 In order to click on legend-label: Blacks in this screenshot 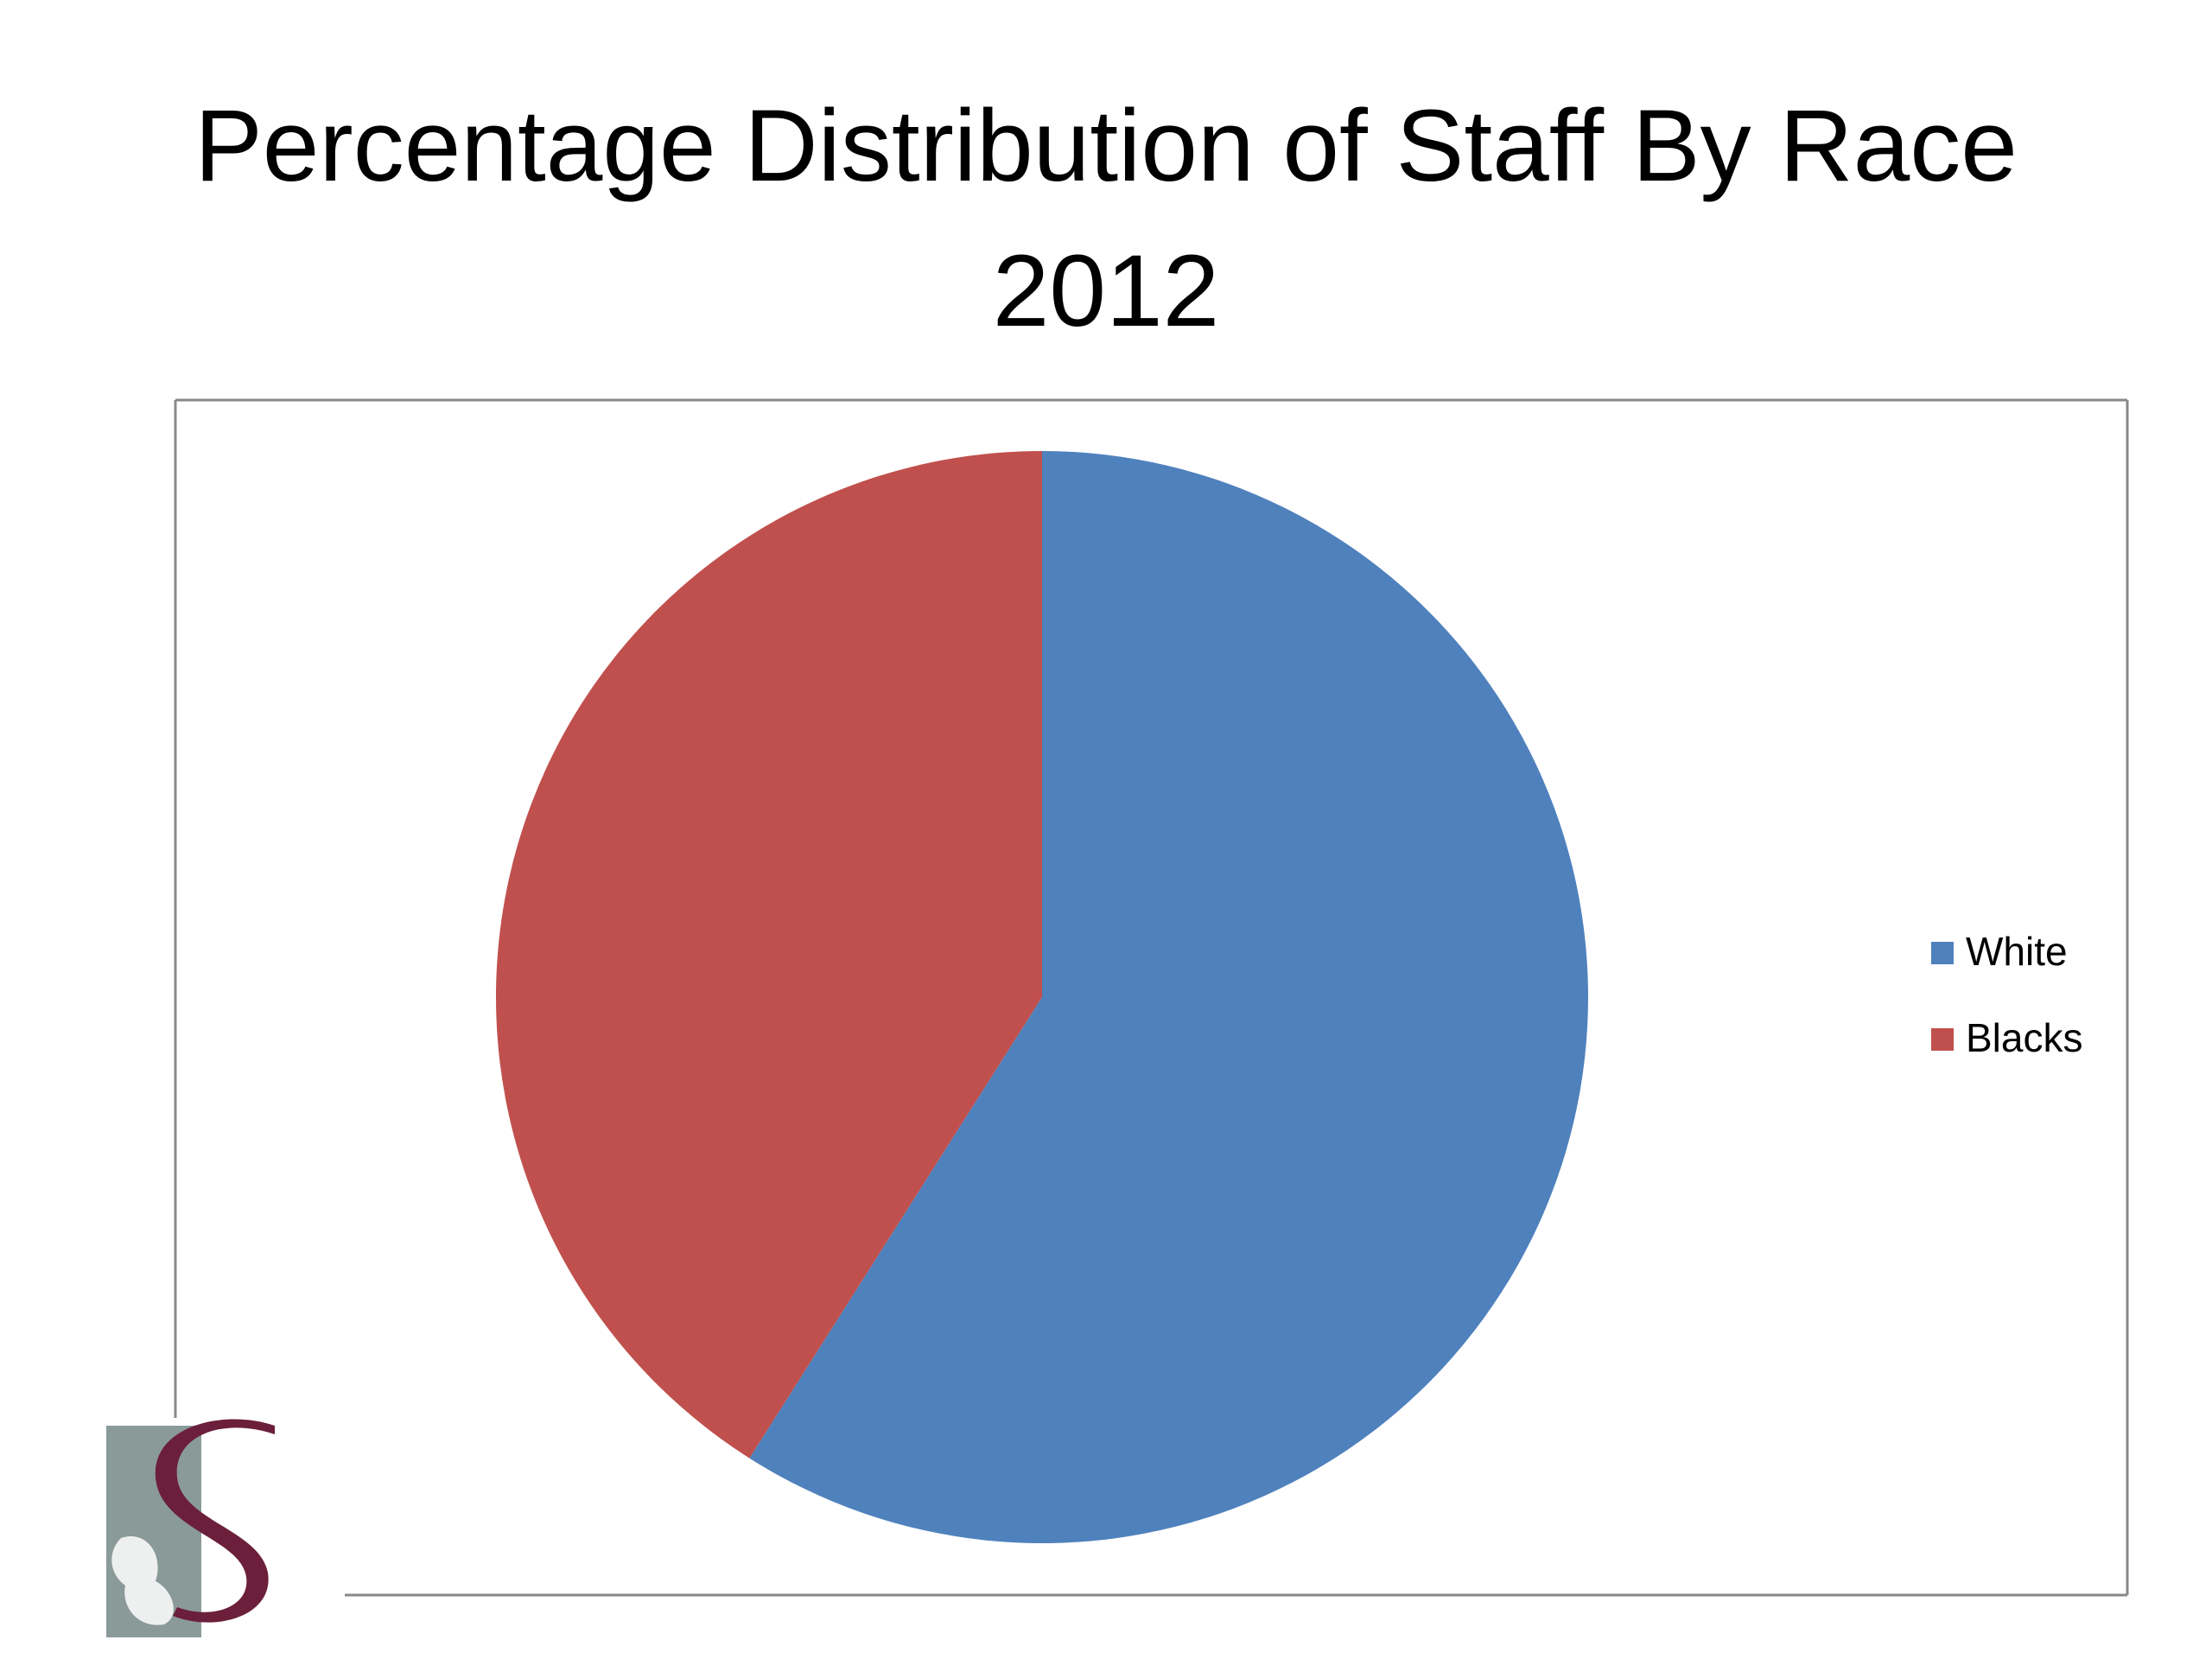, I will do `click(2024, 1037)`.